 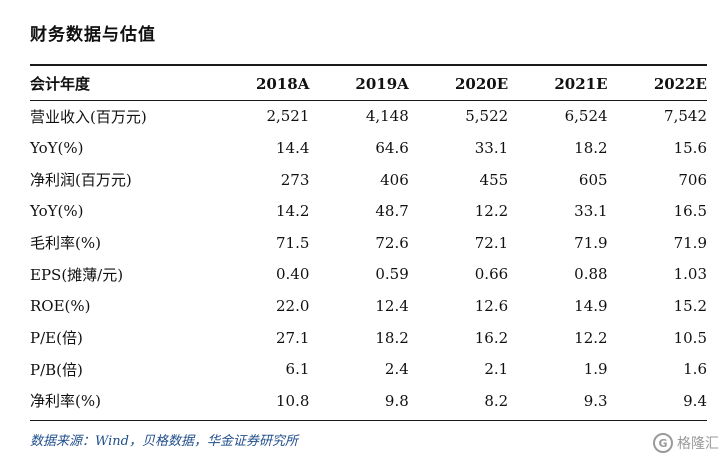 I want to click on row-value: 0.40, so click(x=292, y=274).